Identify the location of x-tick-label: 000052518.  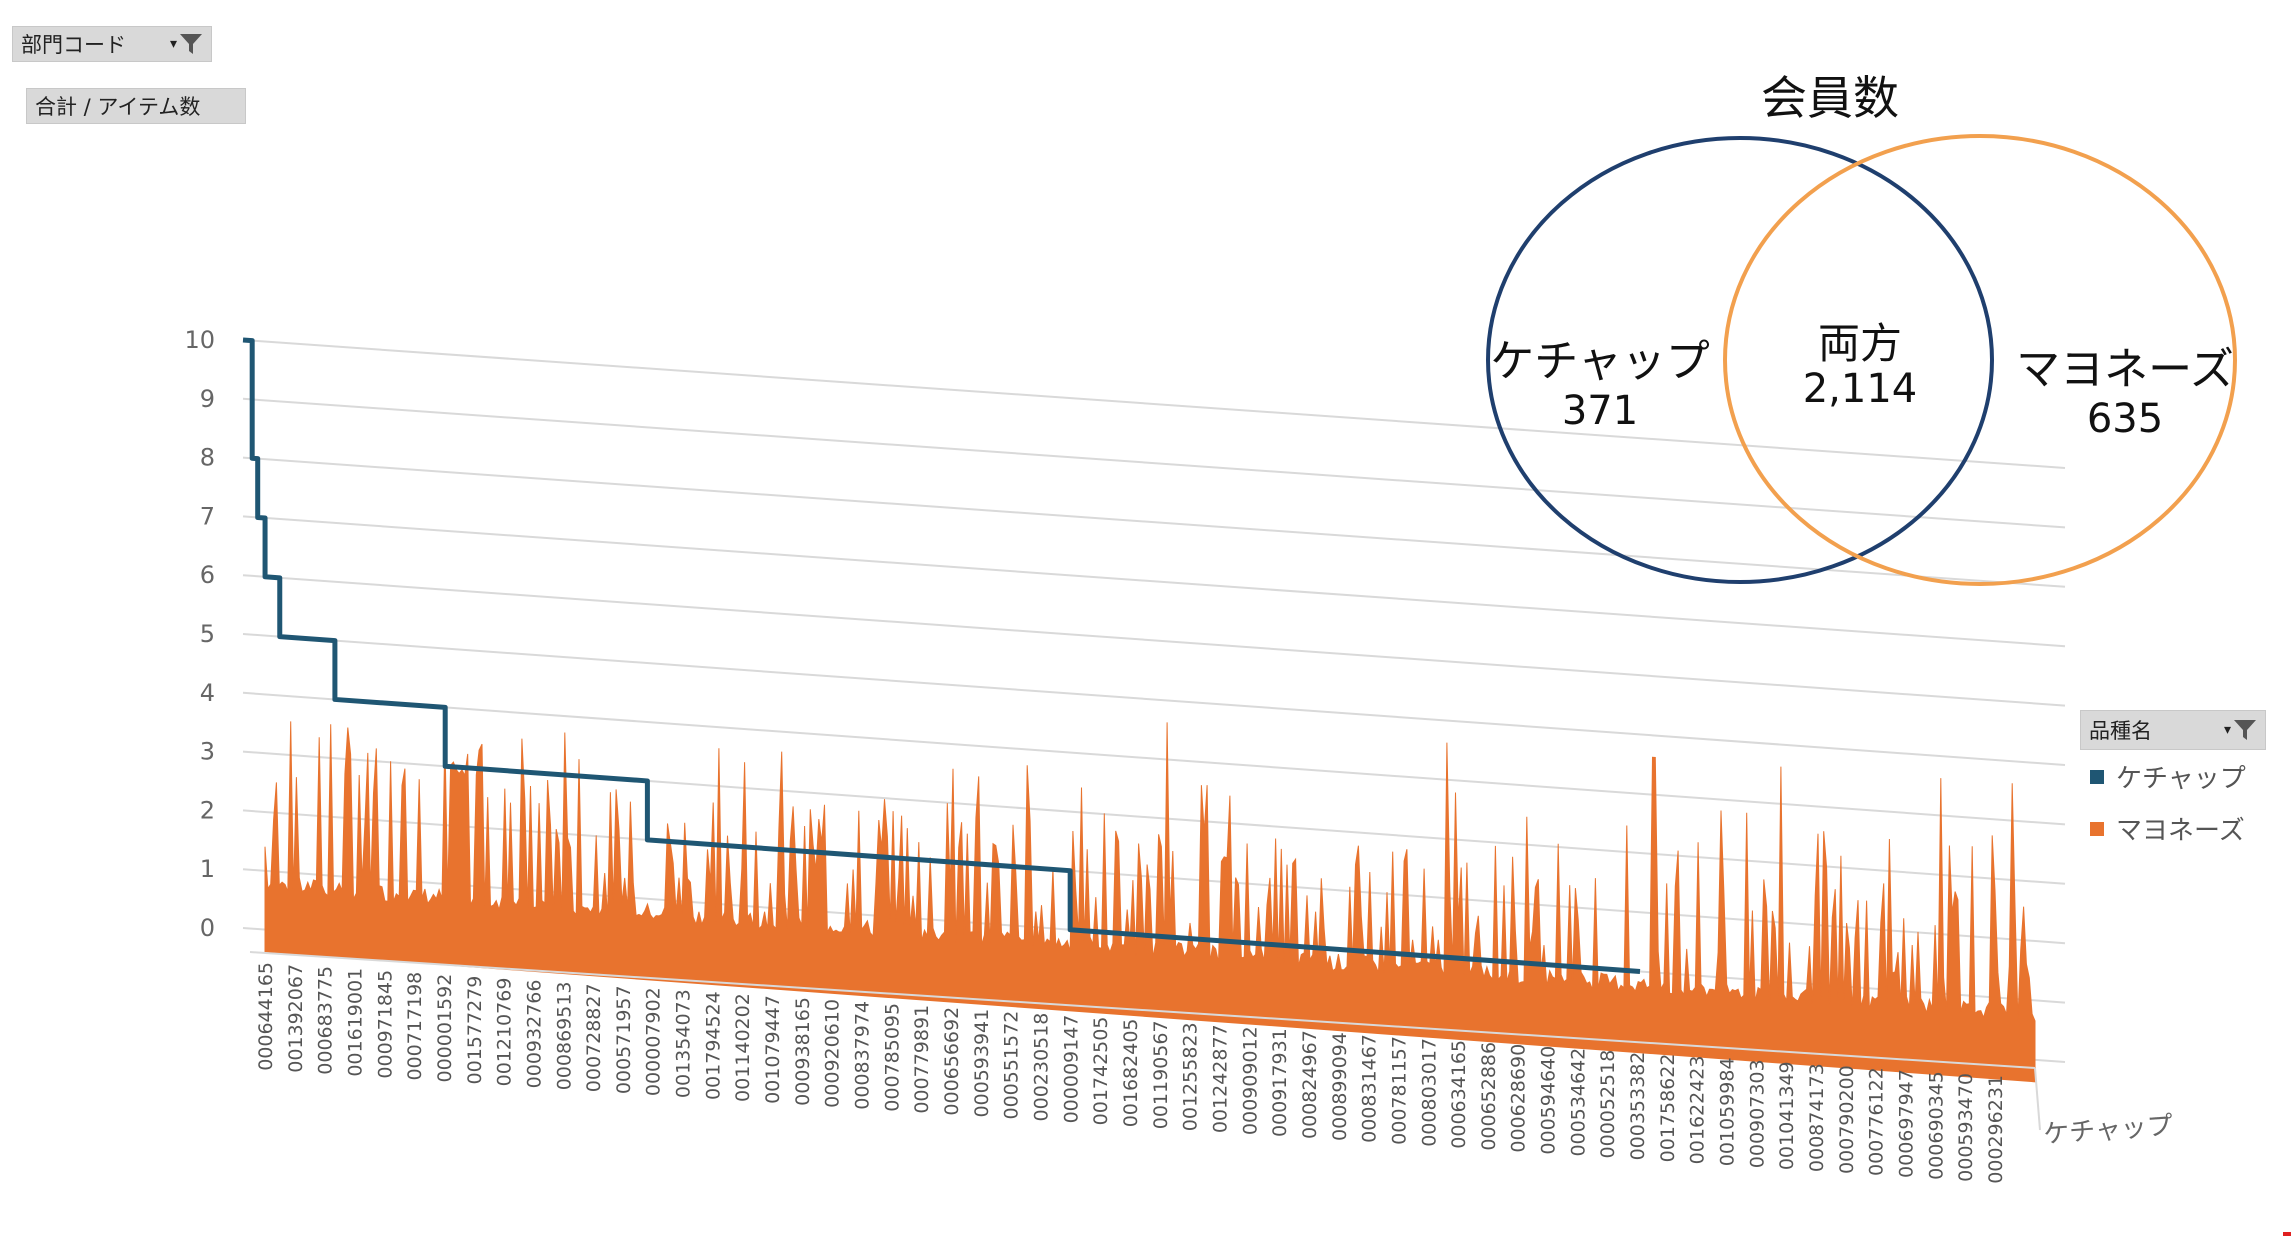
(1608, 1104).